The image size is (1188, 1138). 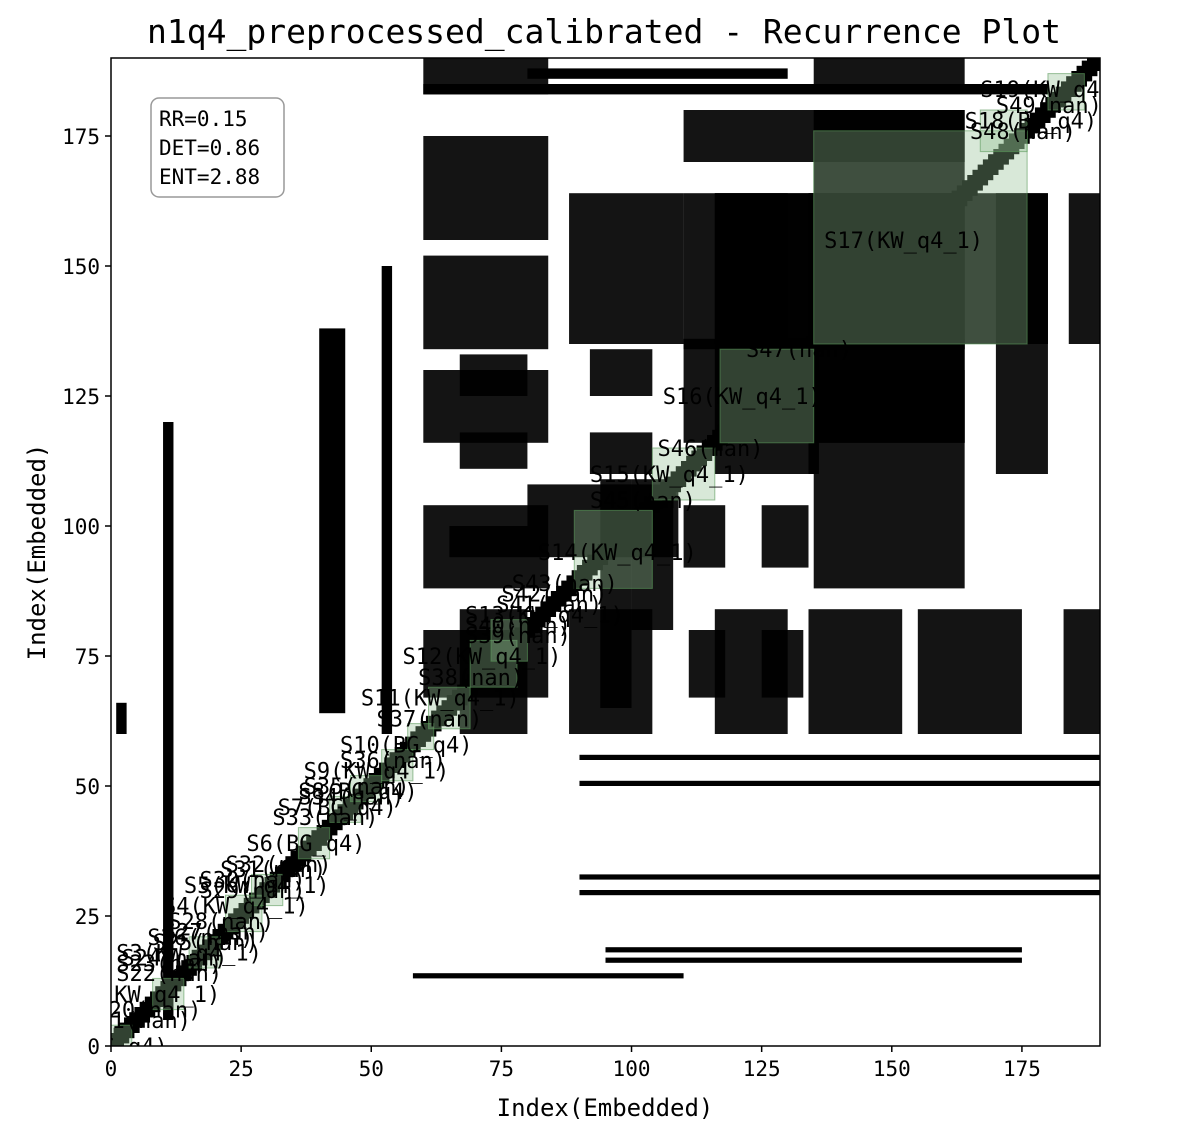 I want to click on segment-label: S15(KW_q4_1), so click(x=669, y=475).